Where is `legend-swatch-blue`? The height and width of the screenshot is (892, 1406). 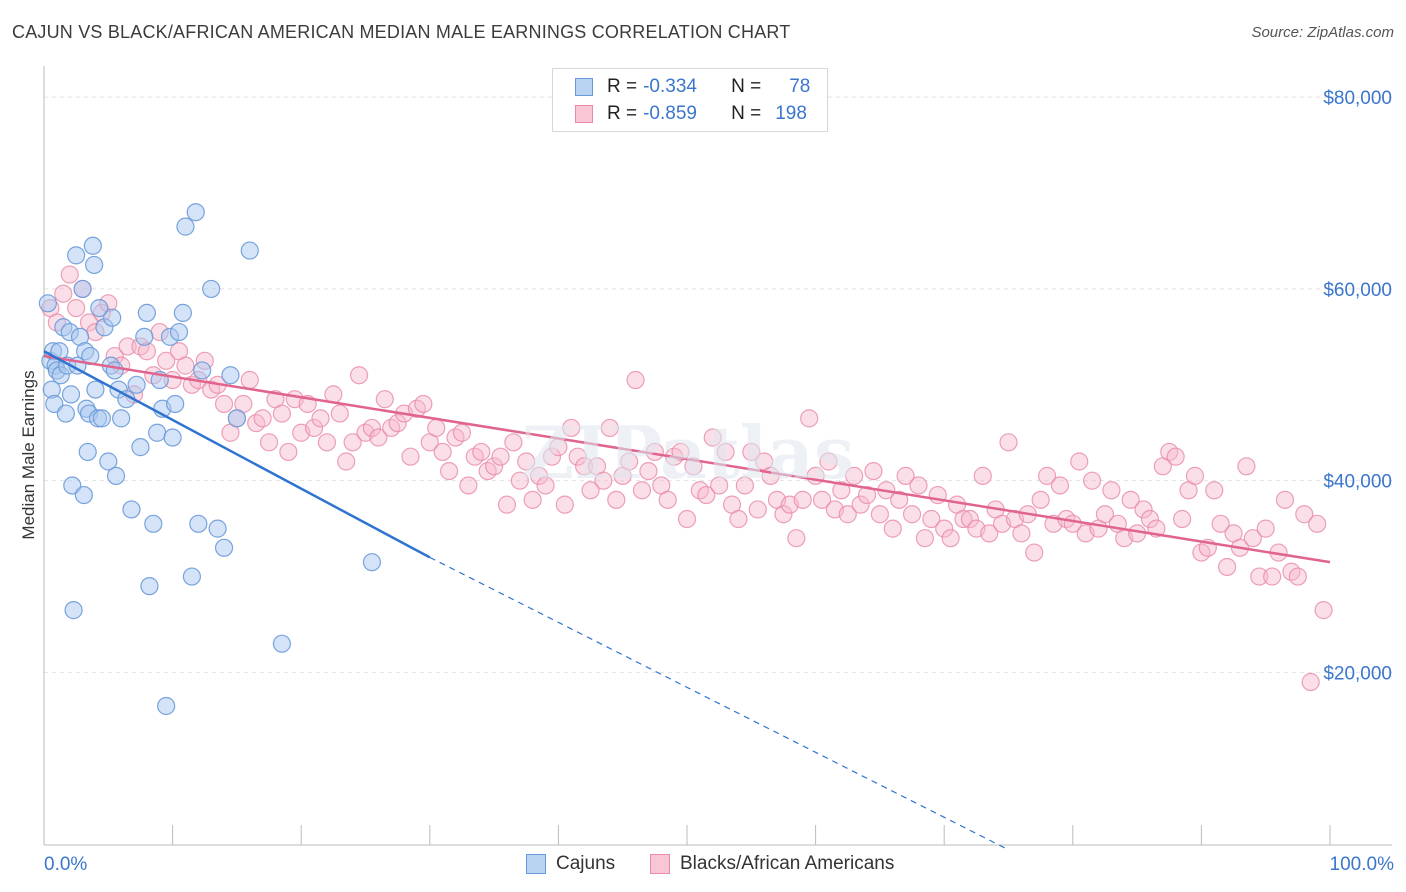
legend-swatch-blue is located at coordinates (584, 87).